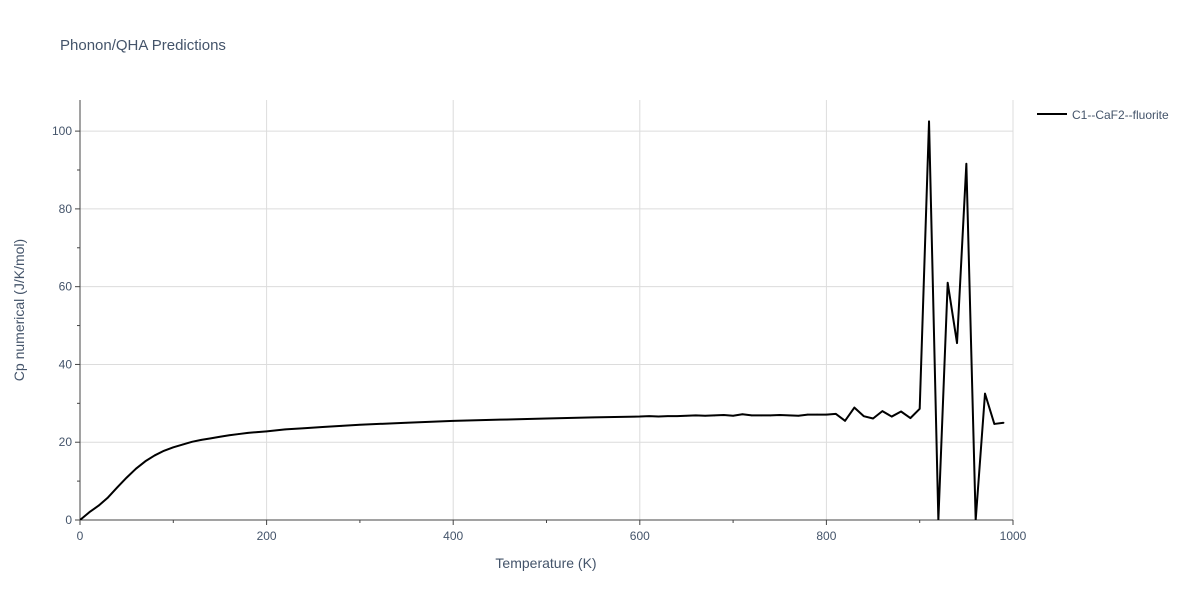 This screenshot has height=600, width=1200. What do you see at coordinates (66, 364) in the screenshot?
I see `y-tick-label: 40` at bounding box center [66, 364].